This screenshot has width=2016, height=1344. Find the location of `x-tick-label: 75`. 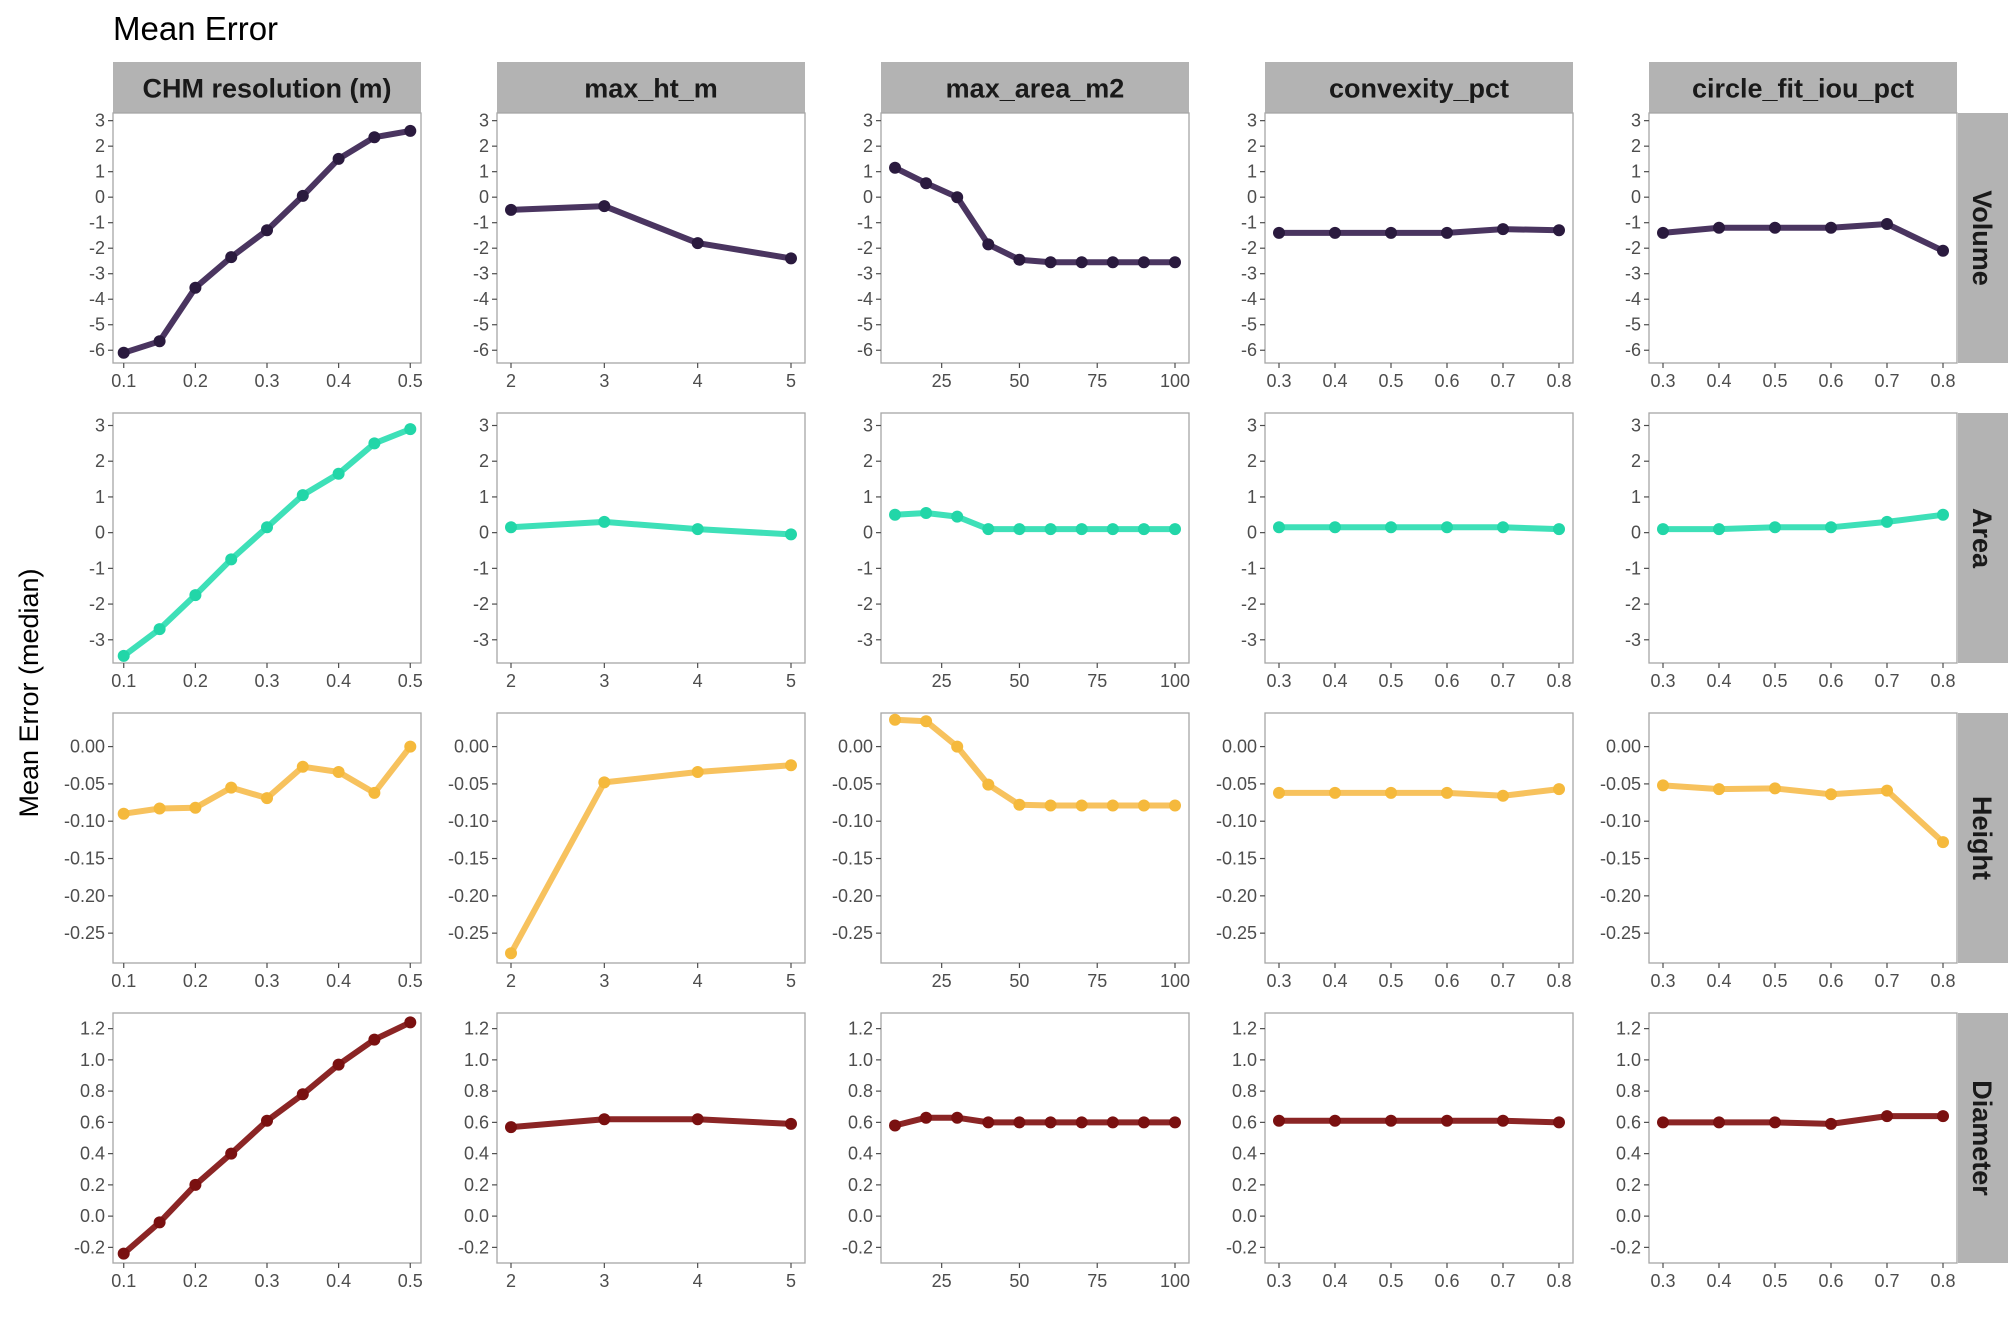

x-tick-label: 75 is located at coordinates (1097, 981).